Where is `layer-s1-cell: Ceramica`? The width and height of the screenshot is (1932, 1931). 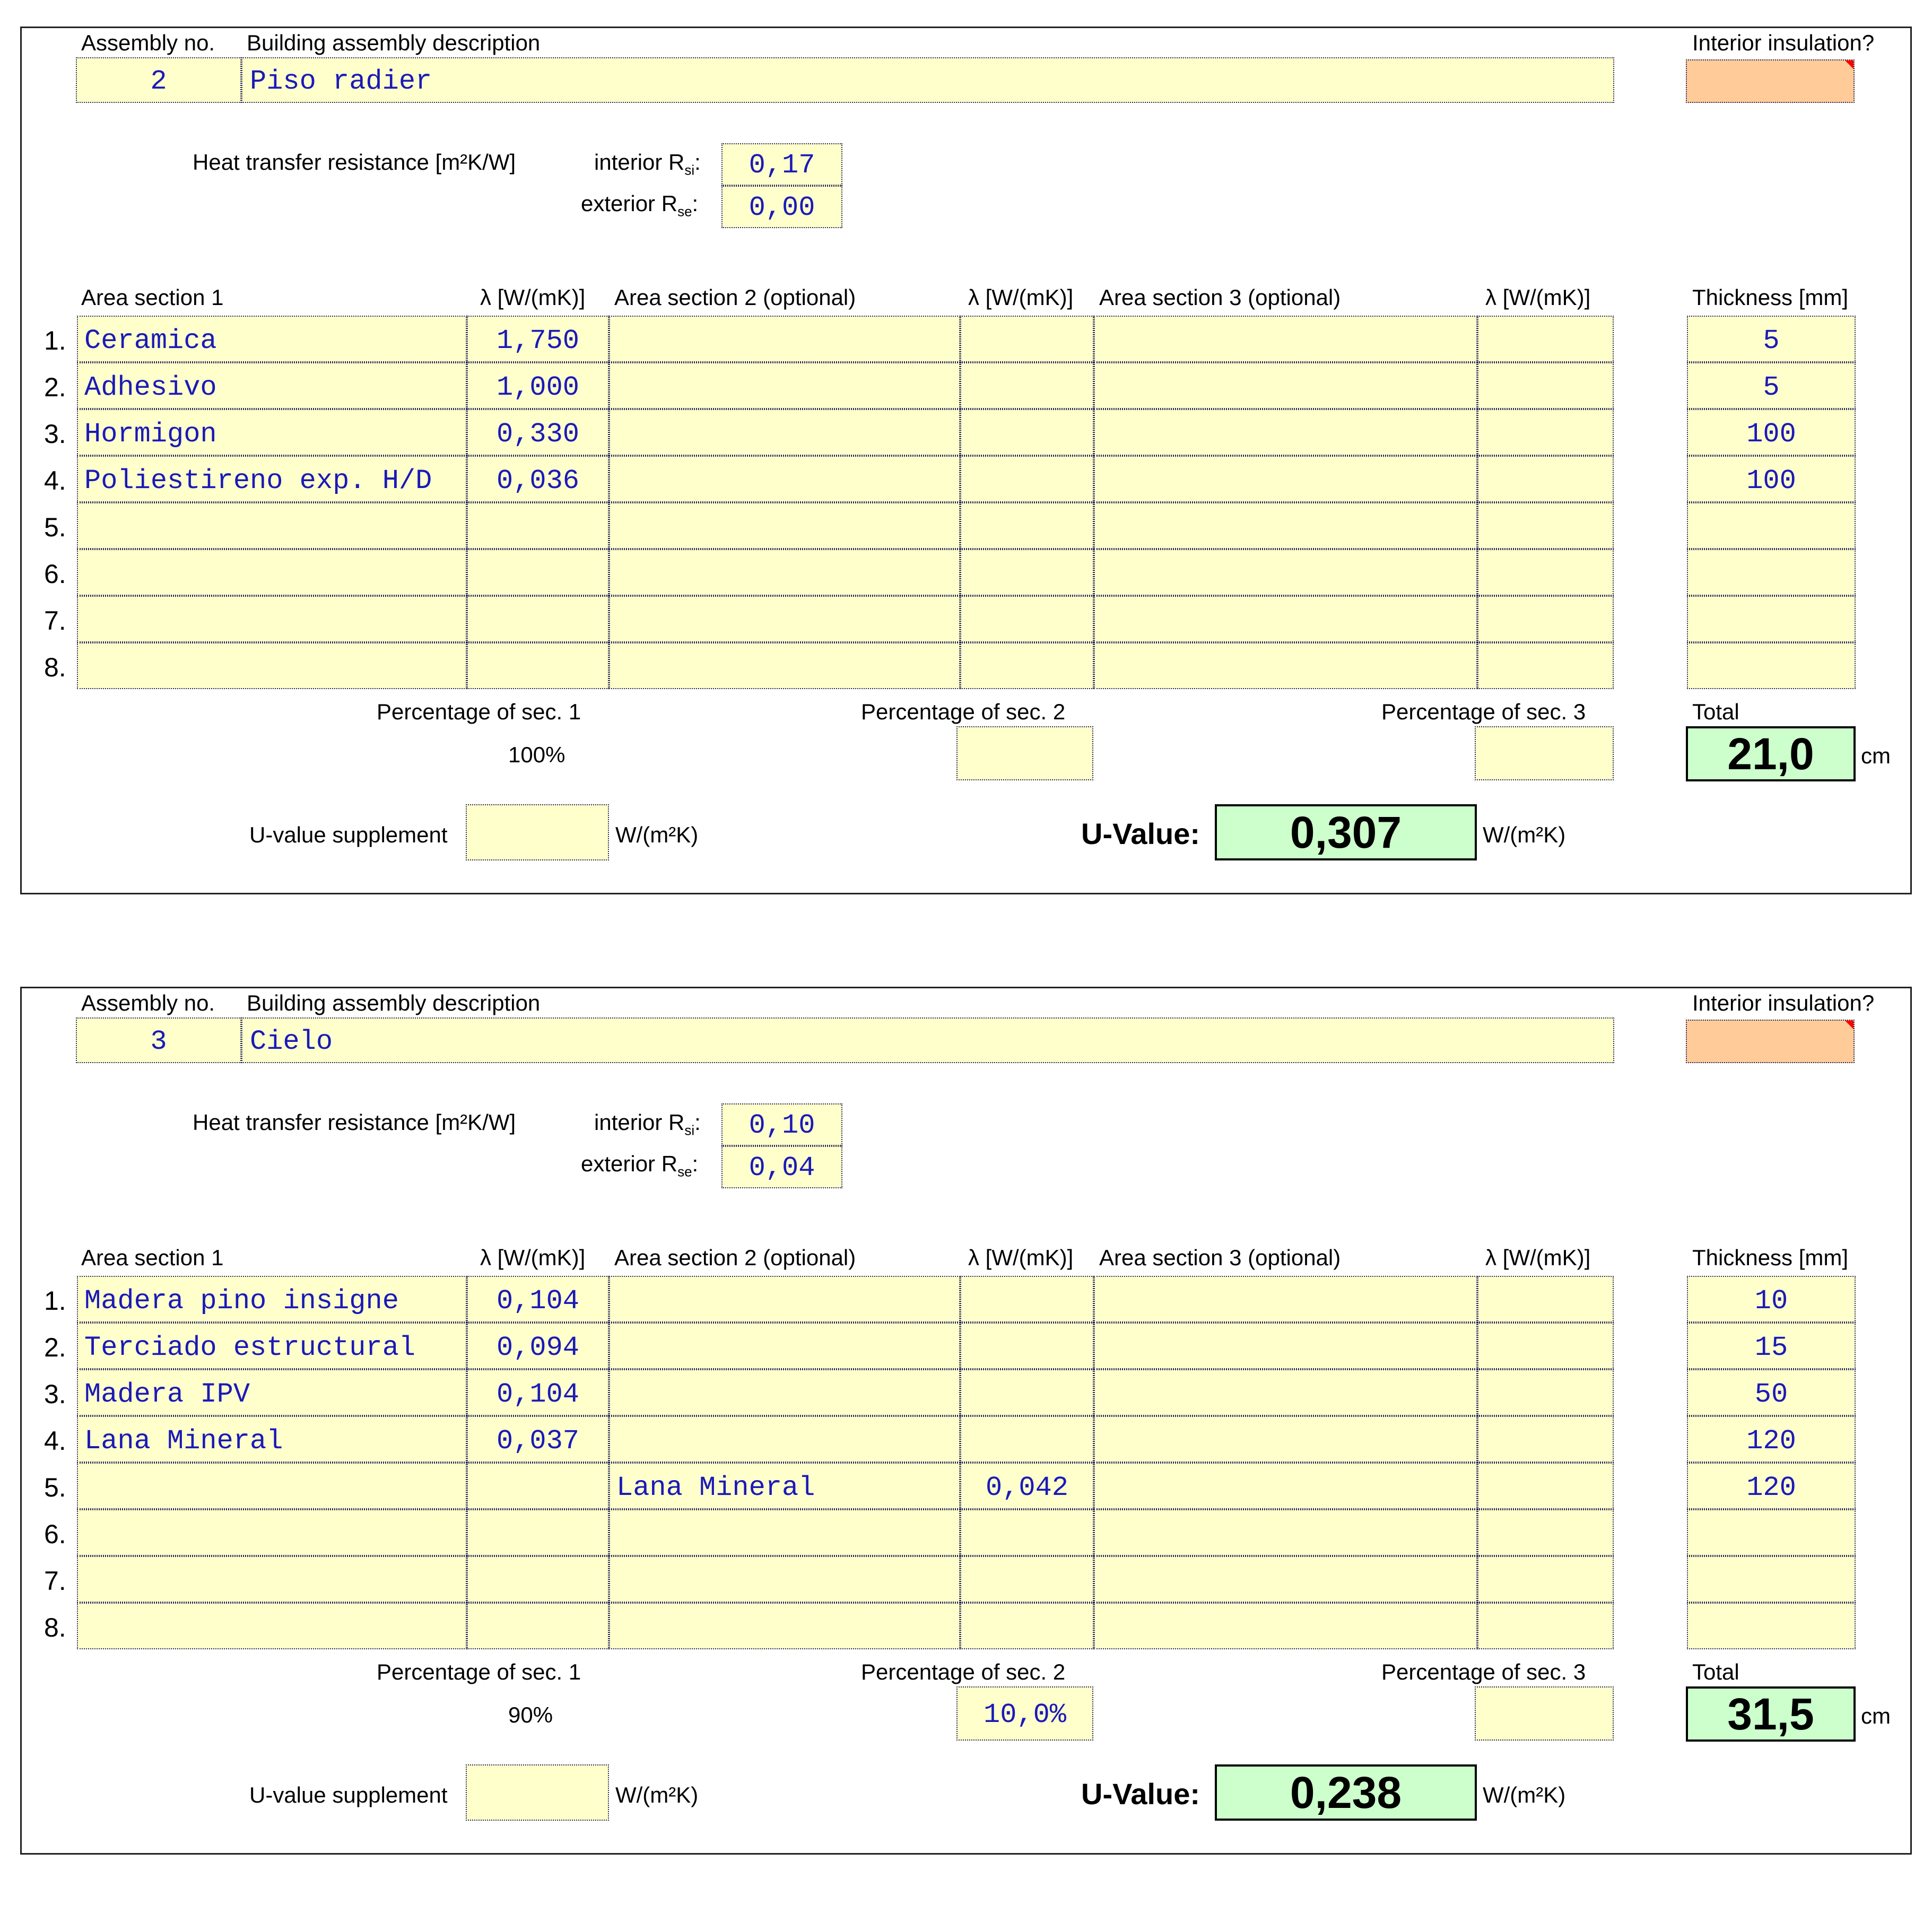 layer-s1-cell: Ceramica is located at coordinates (272, 339).